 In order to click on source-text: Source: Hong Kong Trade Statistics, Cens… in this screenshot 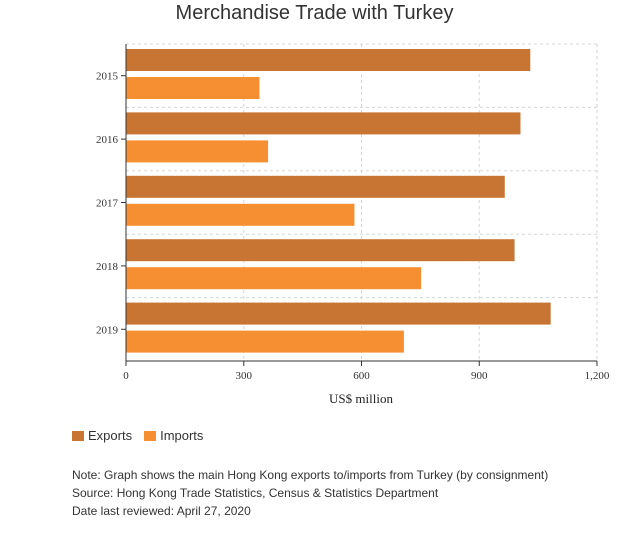, I will do `click(255, 493)`.